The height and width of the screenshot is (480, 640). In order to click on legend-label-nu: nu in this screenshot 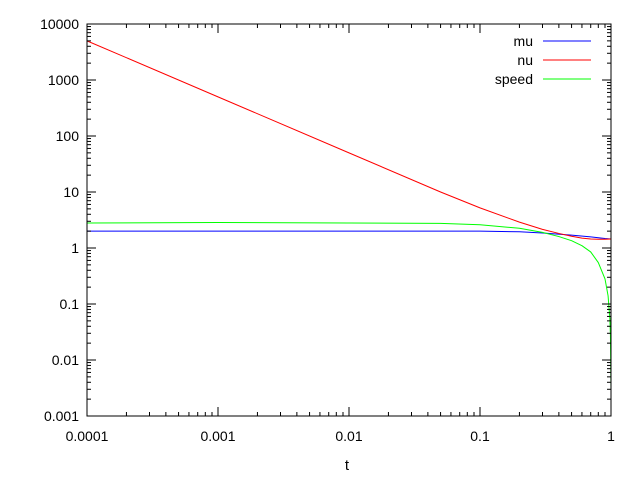, I will do `click(525, 60)`.